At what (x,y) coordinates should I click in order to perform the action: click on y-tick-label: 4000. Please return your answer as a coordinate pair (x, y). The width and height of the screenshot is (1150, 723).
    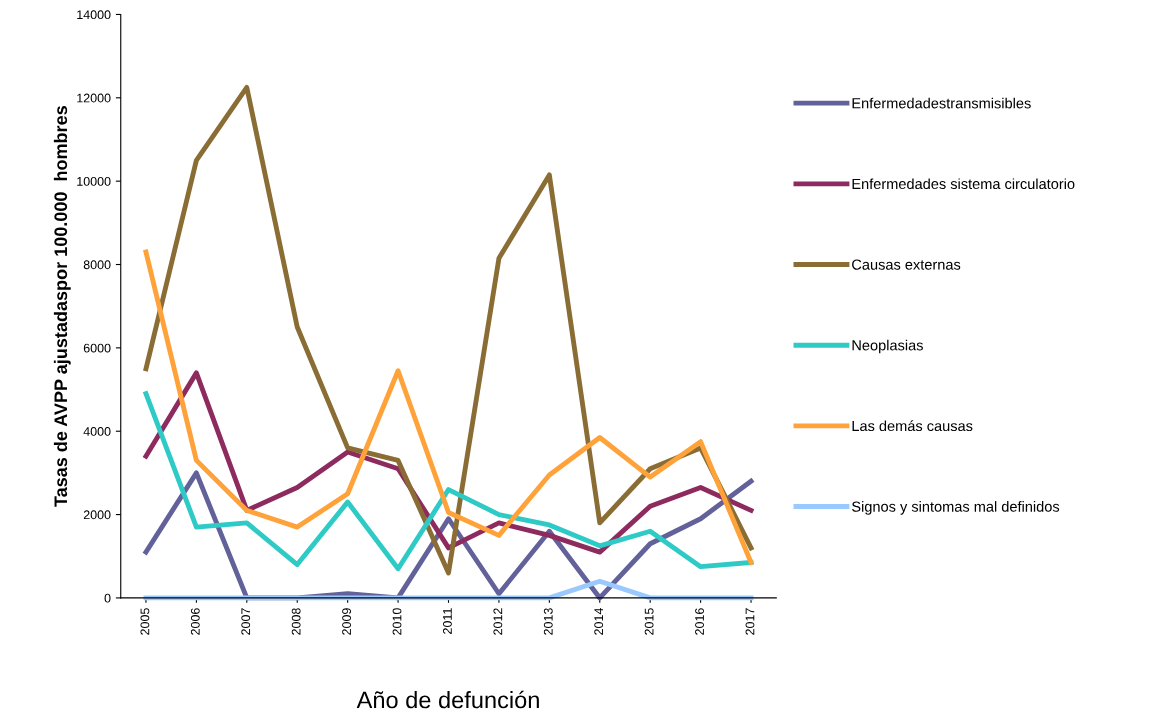
    Looking at the image, I should click on (97, 431).